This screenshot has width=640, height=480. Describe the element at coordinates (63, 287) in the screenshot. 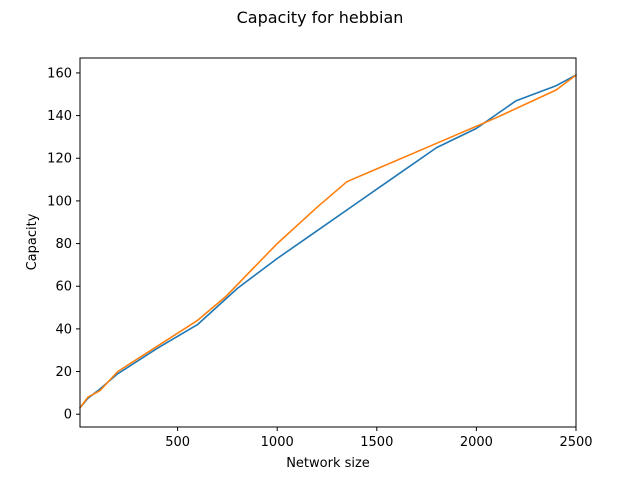

I see `y-tick-label: 60` at that location.